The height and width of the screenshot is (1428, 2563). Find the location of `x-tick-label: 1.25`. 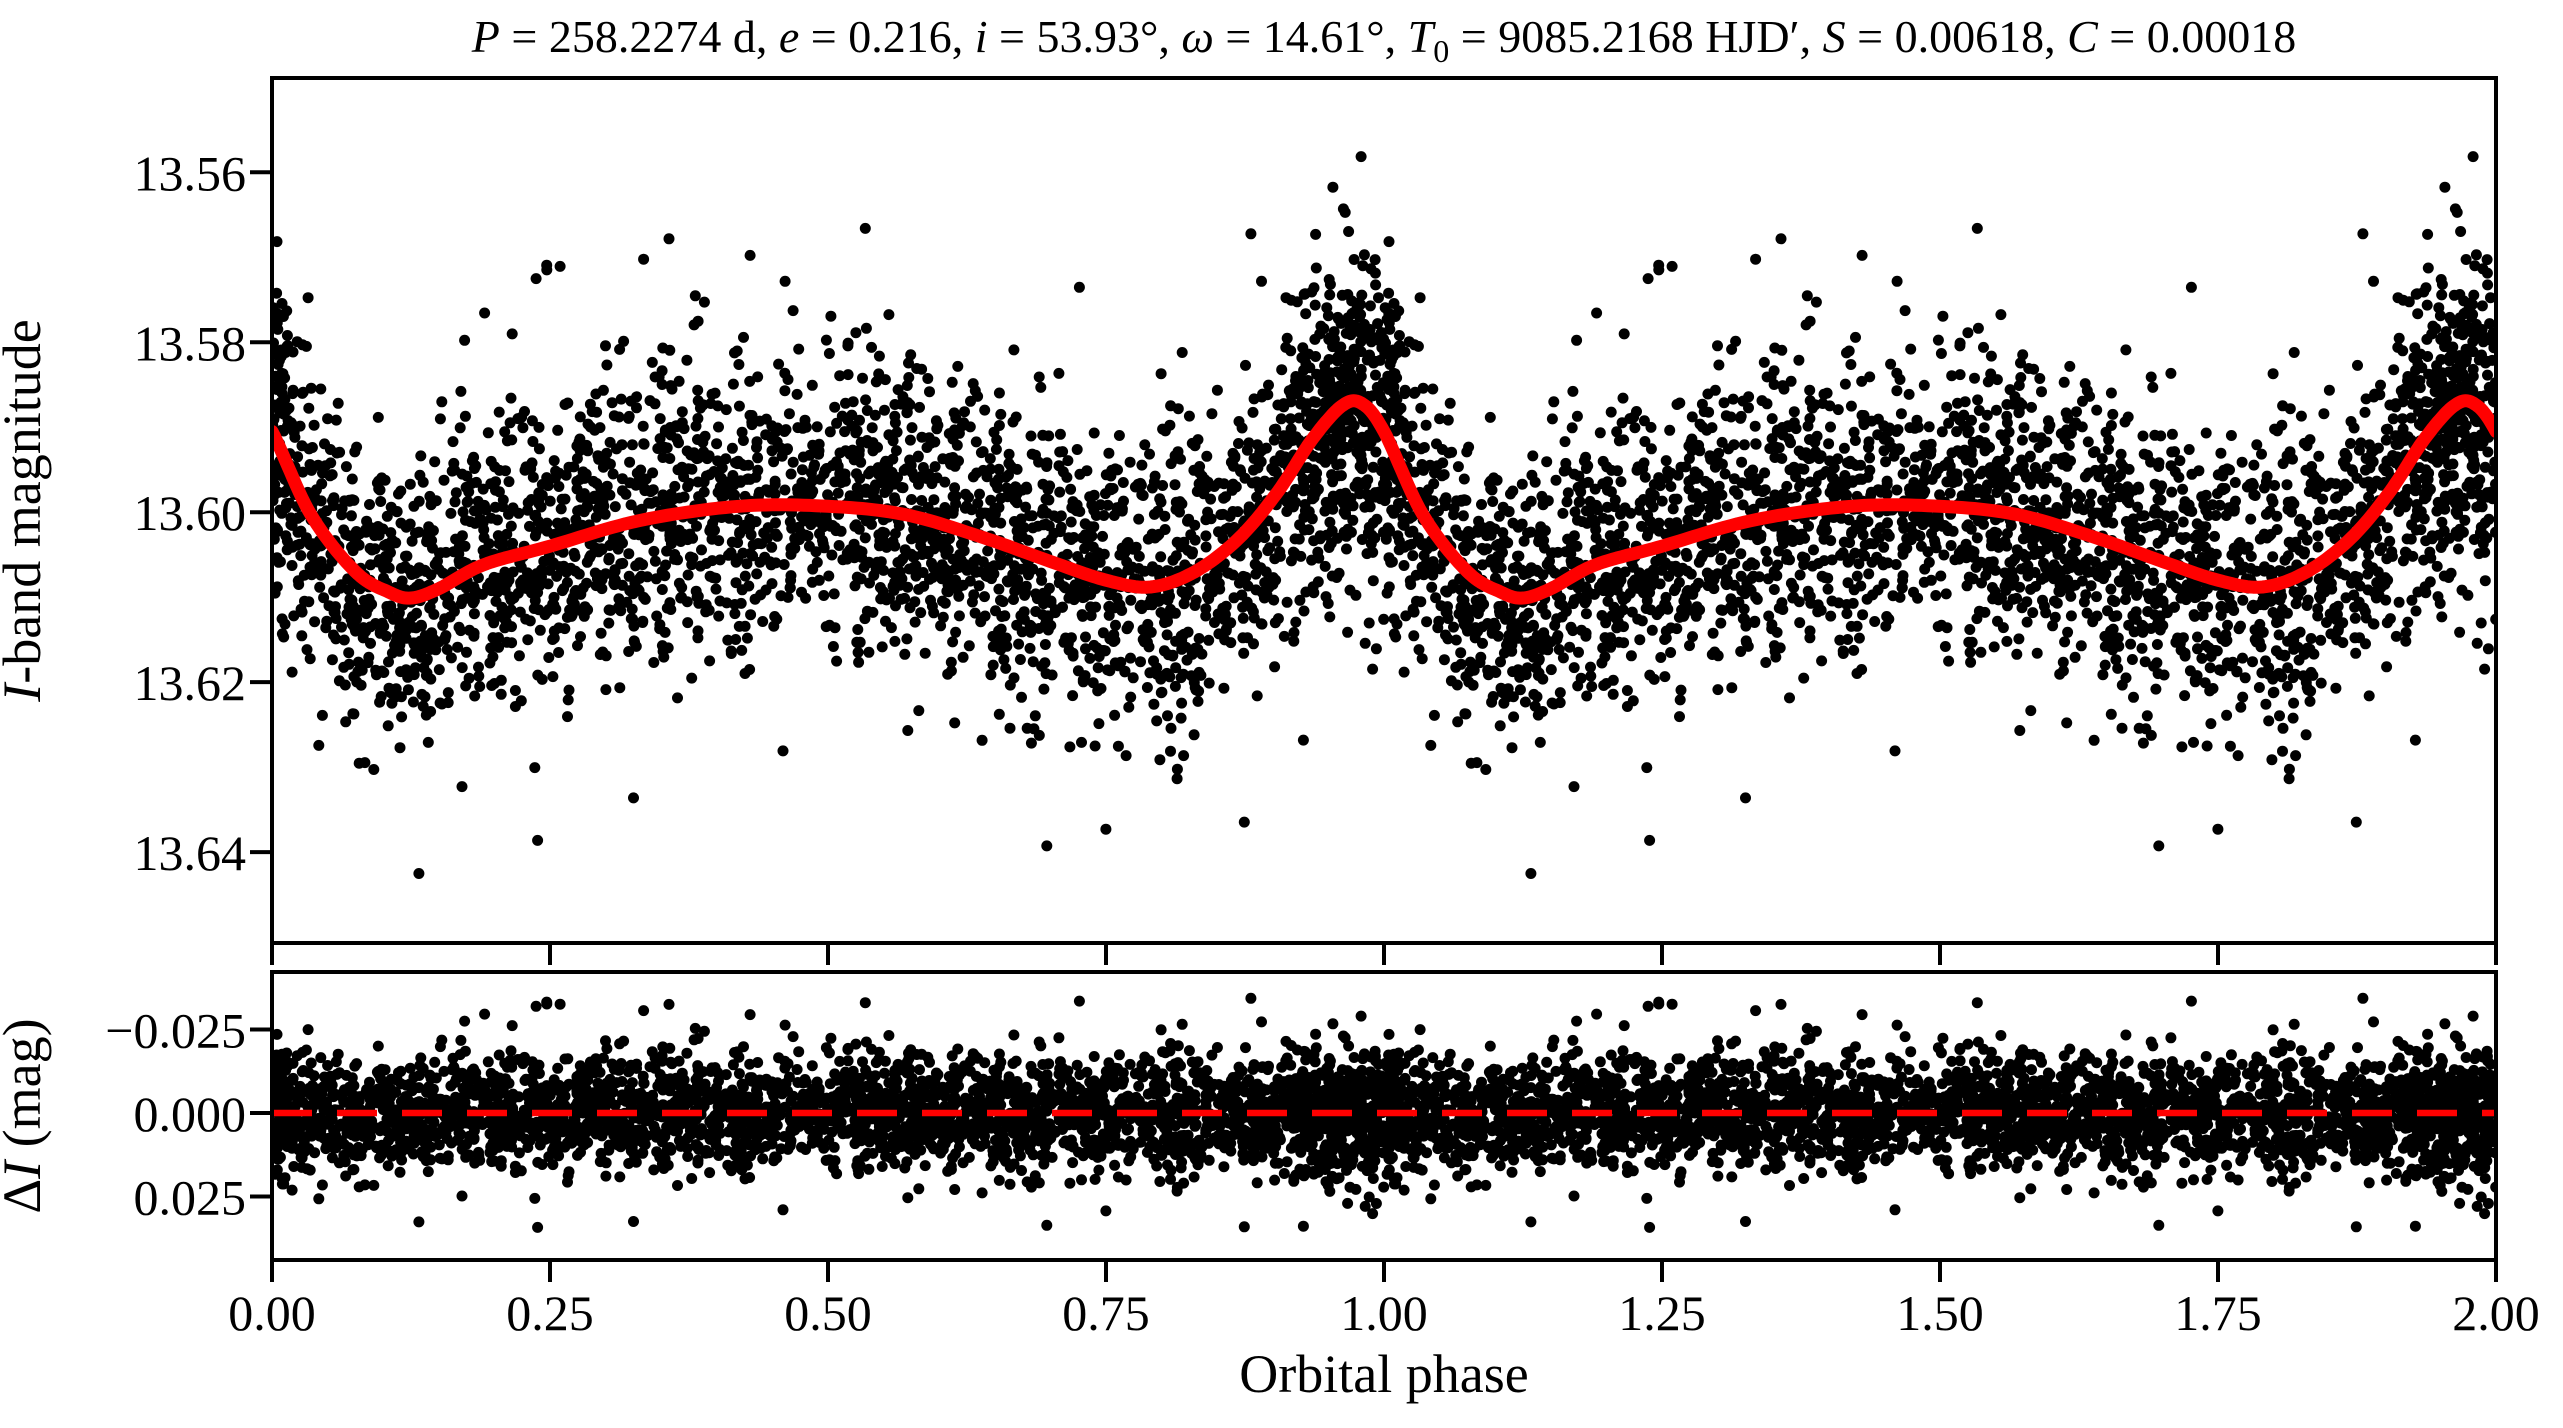

x-tick-label: 1.25 is located at coordinates (1662, 1313).